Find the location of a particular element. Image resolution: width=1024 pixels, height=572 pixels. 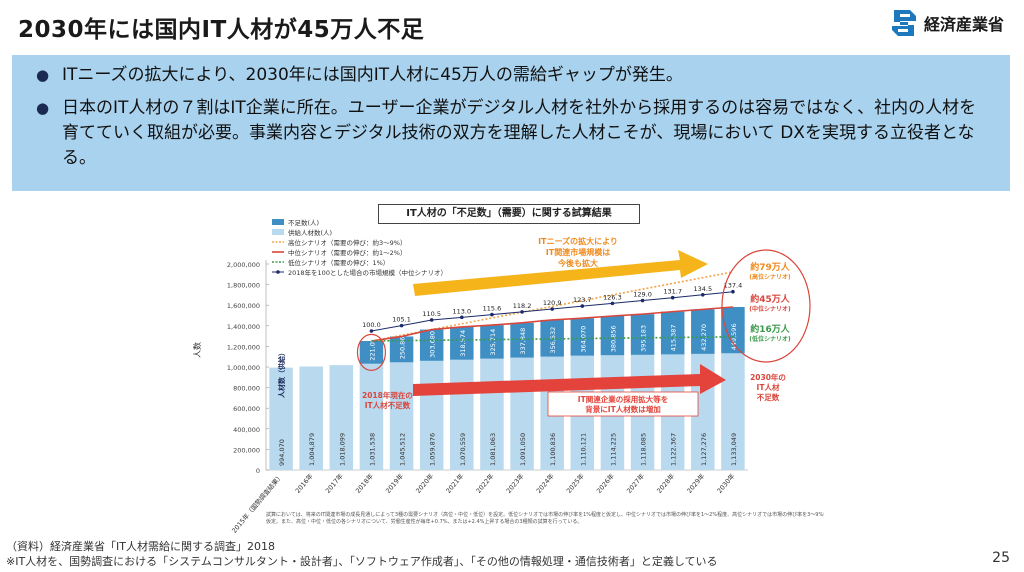

source-text: （資料）経済産業省「IT人材需給に関する調査」2018 is located at coordinates (140, 546).